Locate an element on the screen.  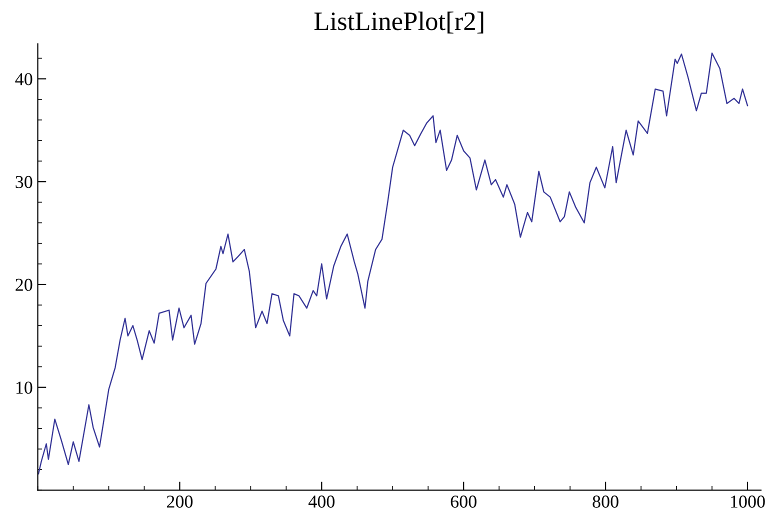
x-tick-label: 200 is located at coordinates (179, 502).